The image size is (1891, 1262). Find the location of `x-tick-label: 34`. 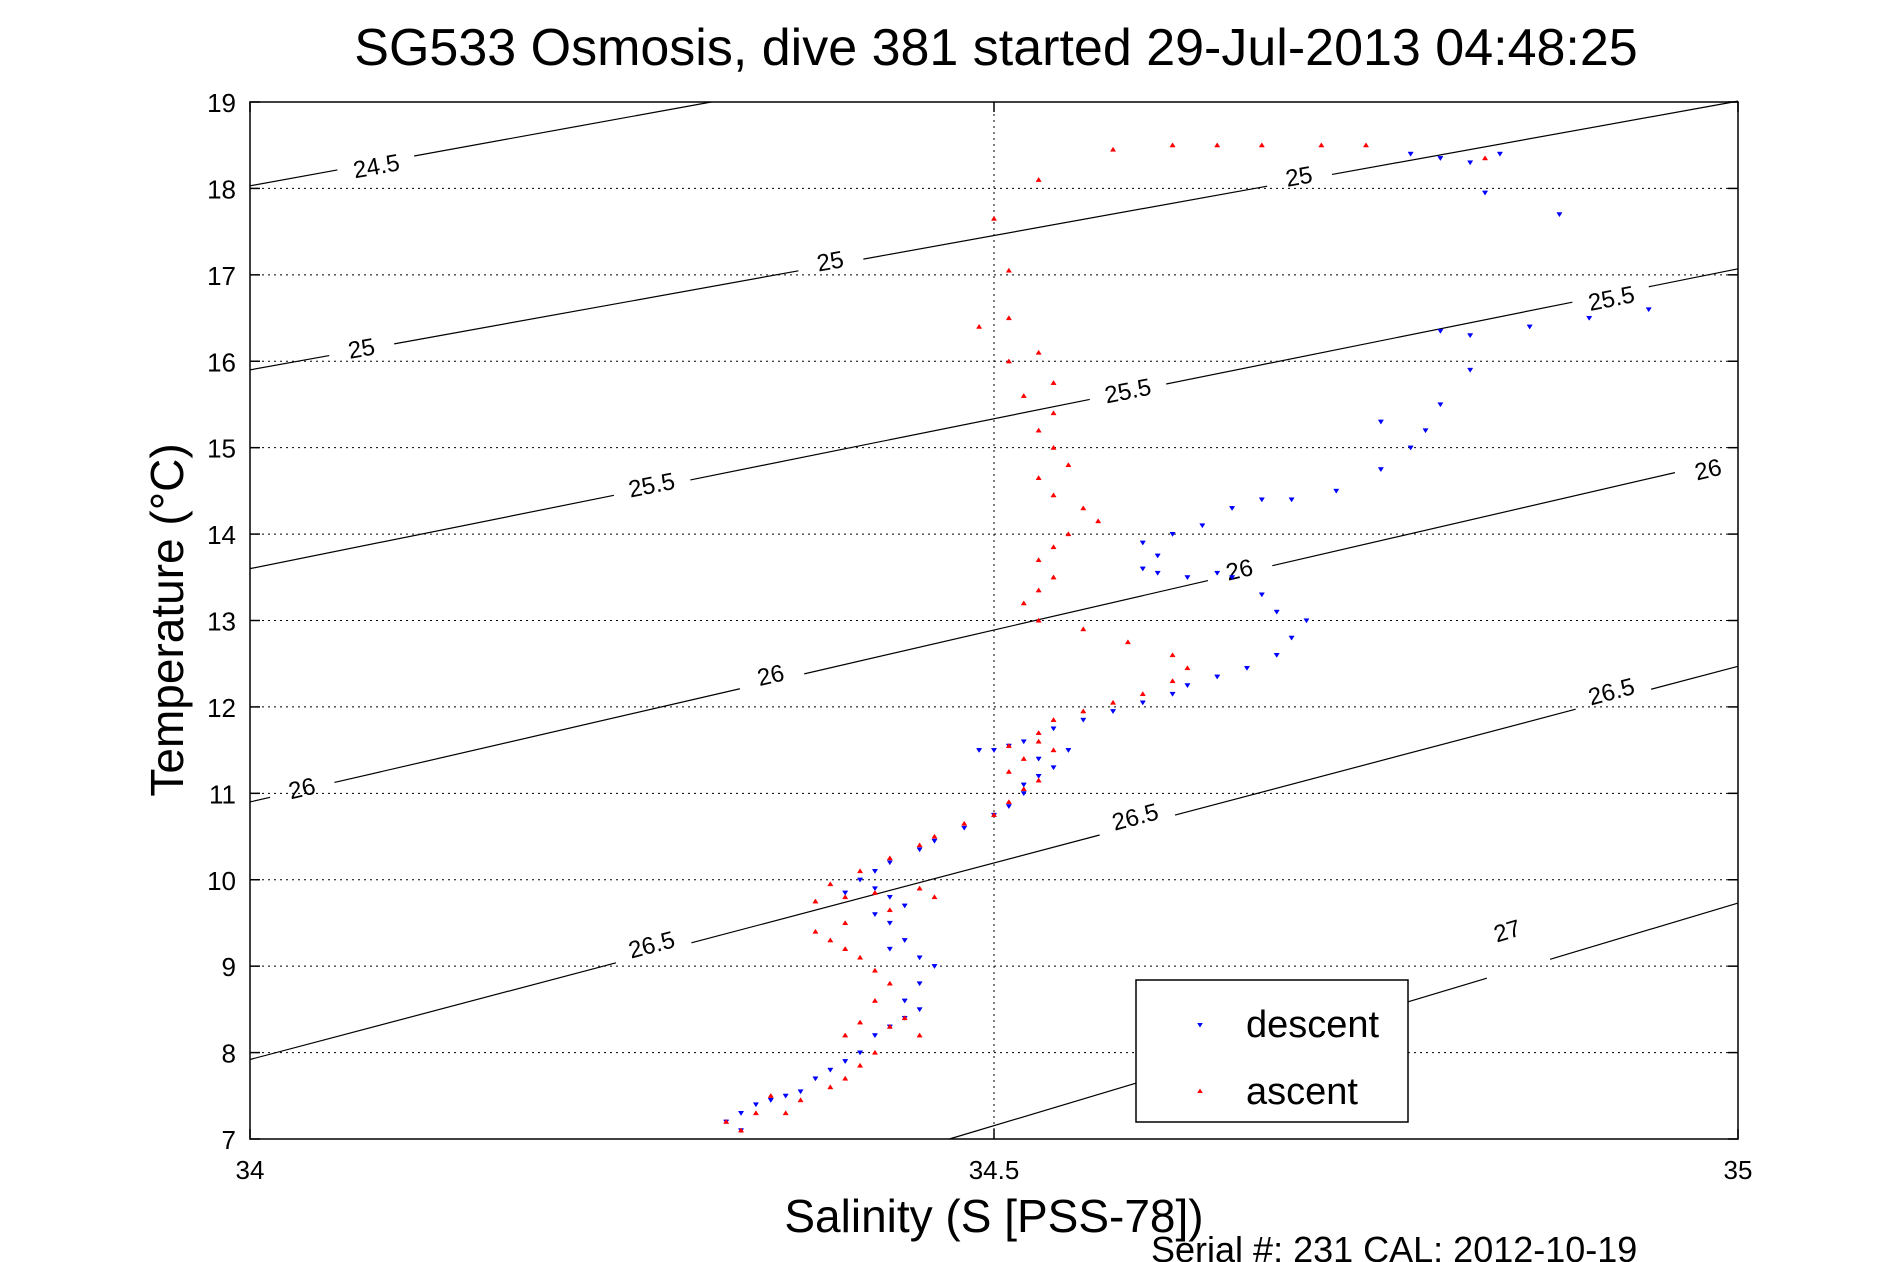

x-tick-label: 34 is located at coordinates (250, 1170).